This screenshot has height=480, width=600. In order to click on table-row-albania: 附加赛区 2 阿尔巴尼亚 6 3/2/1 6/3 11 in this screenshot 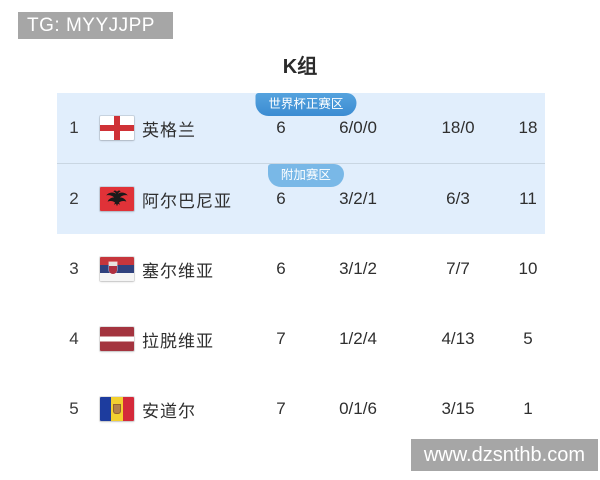, I will do `click(301, 199)`.